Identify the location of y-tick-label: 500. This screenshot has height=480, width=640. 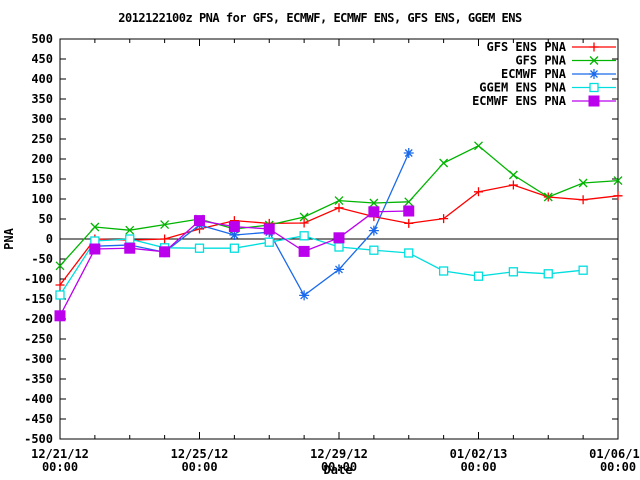
(42, 39).